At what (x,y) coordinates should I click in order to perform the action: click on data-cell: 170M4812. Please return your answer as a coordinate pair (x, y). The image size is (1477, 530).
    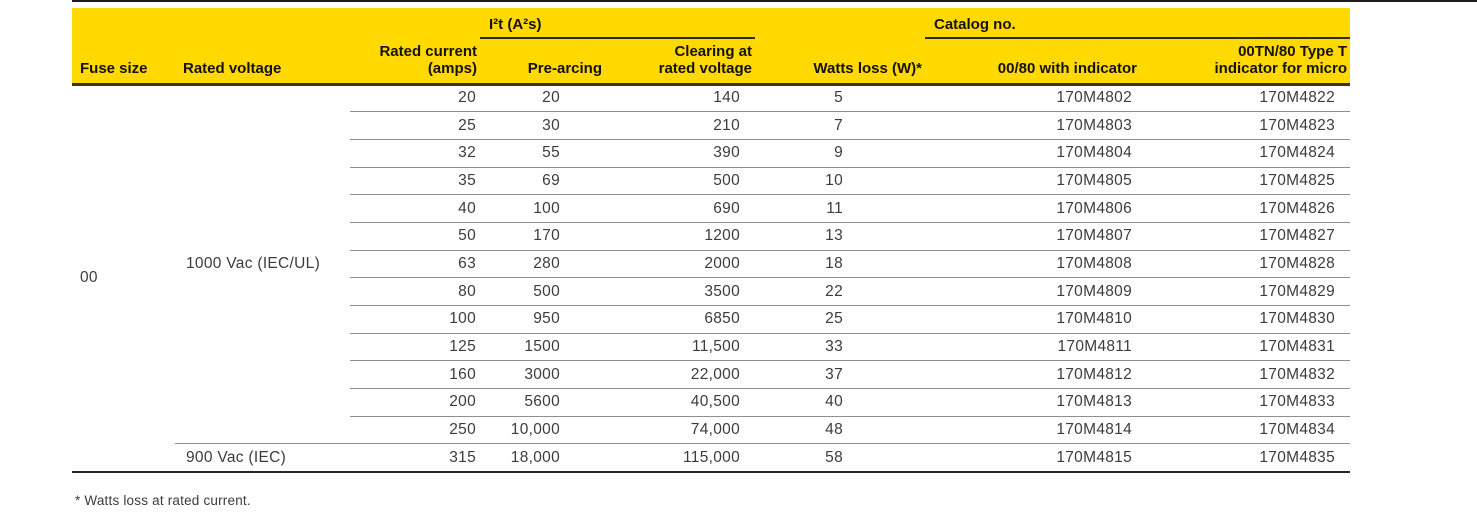
    Looking at the image, I should click on (1032, 374).